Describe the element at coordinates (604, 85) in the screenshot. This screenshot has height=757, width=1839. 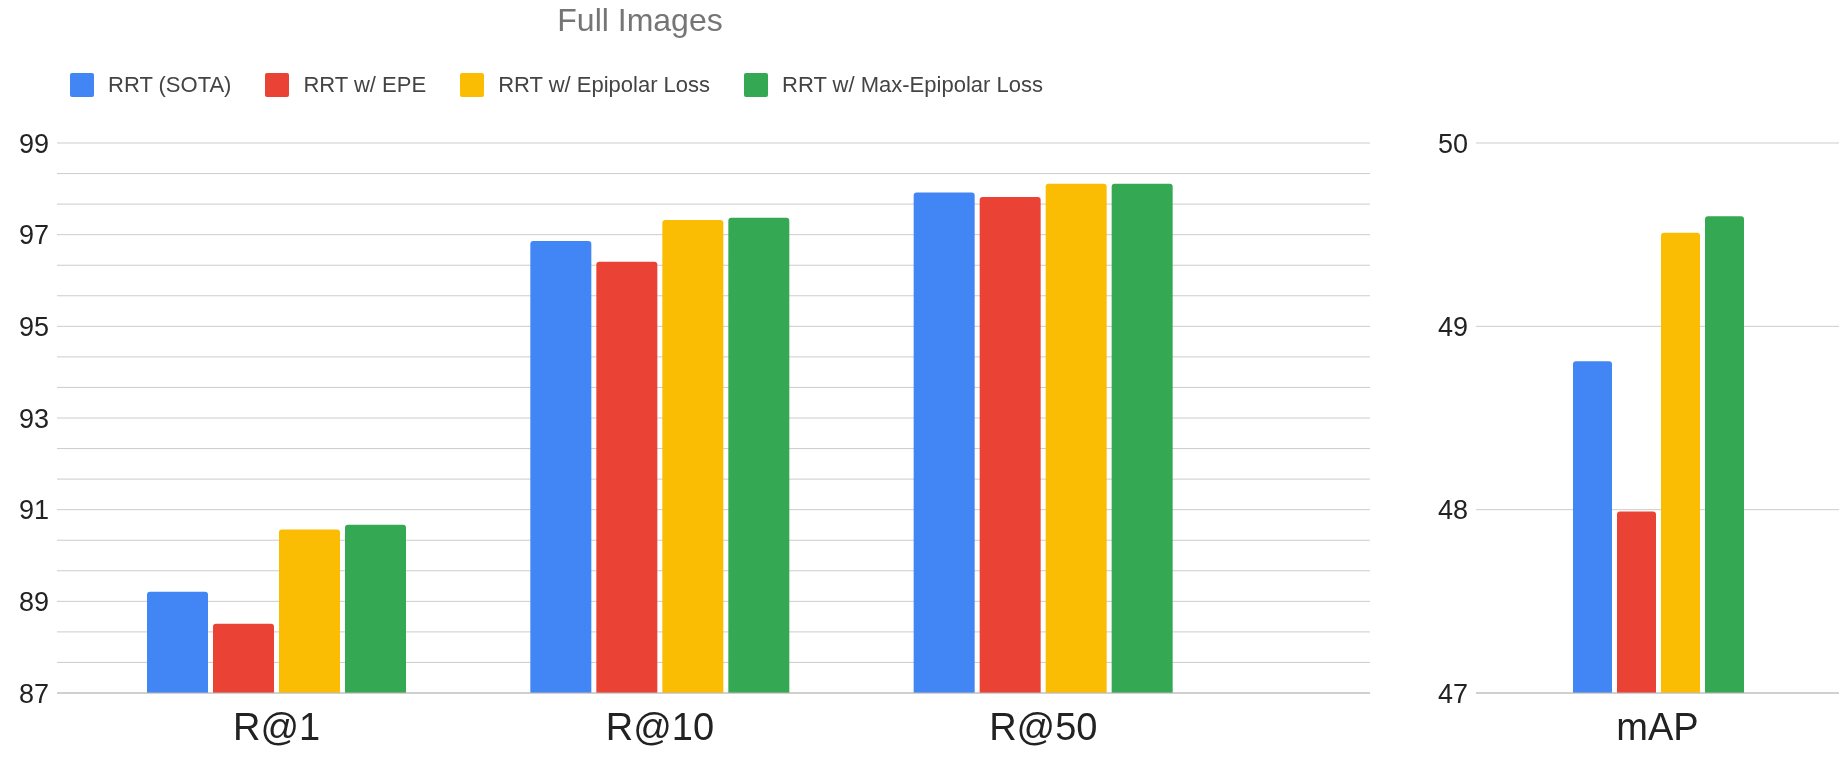
I see `legend-label: RRT w/ Epipolar Loss` at that location.